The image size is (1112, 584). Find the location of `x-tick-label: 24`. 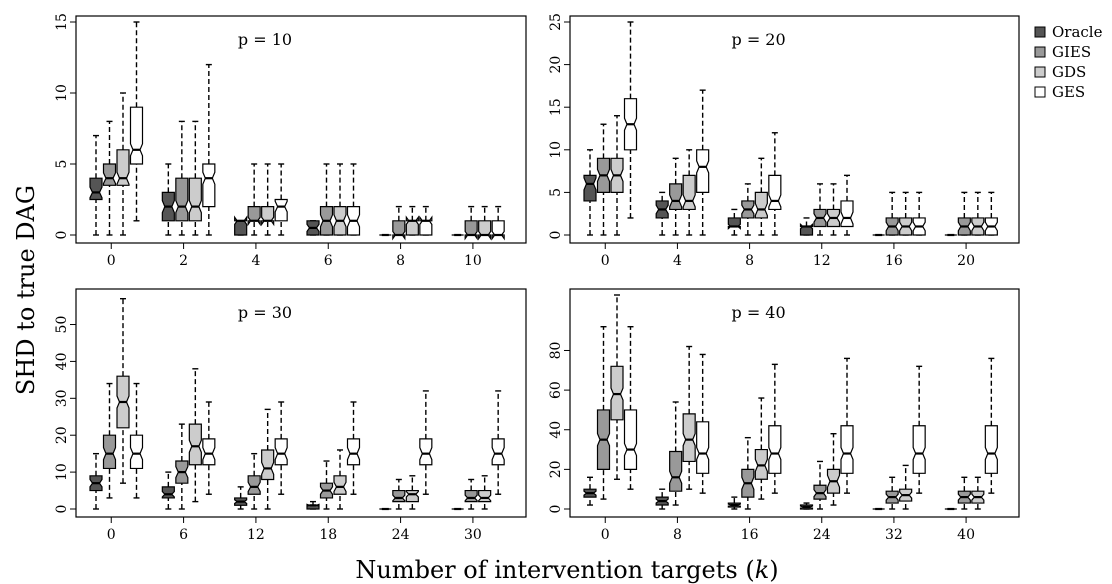

x-tick-label: 24 is located at coordinates (401, 535).